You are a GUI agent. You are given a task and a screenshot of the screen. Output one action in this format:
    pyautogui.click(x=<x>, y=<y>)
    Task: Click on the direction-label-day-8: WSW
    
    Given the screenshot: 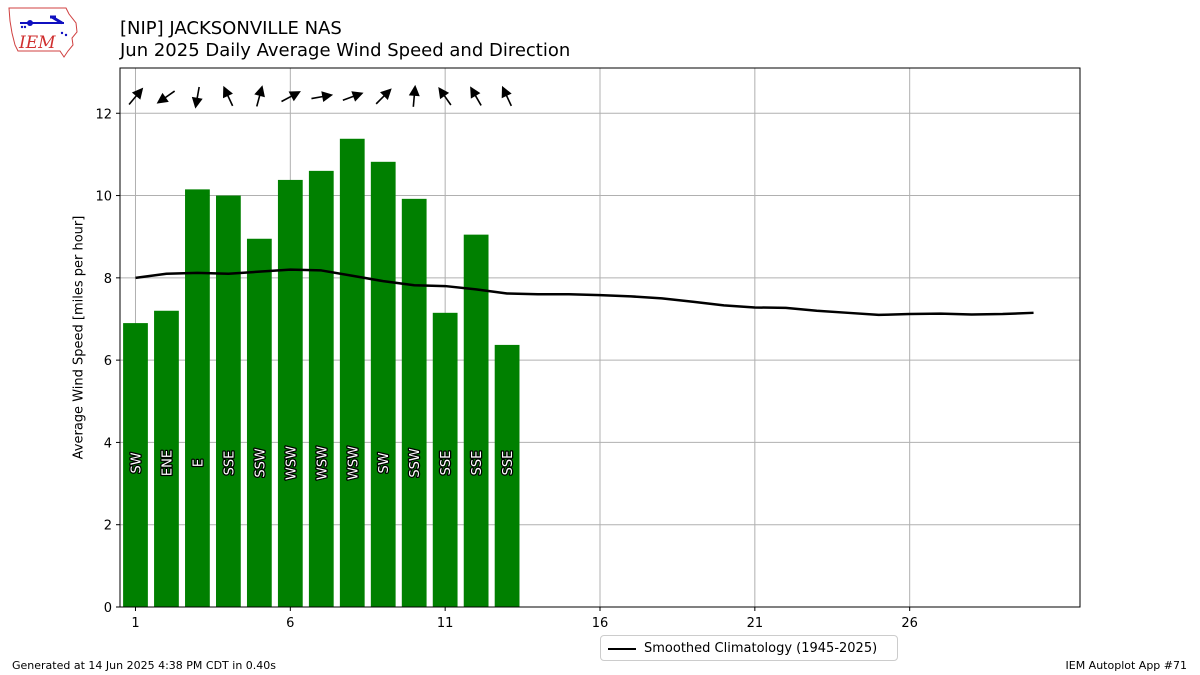 What is the action you would take?
    pyautogui.click(x=353, y=463)
    